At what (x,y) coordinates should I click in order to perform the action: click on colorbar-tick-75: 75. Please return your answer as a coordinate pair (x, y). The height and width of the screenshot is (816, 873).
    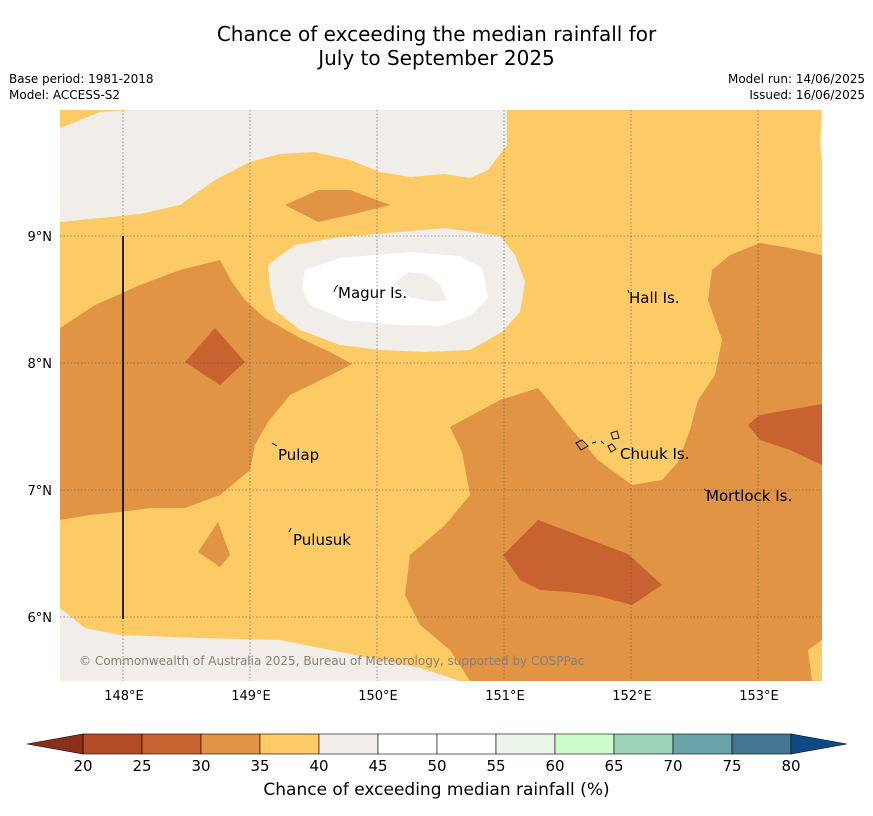
    Looking at the image, I should click on (731, 766).